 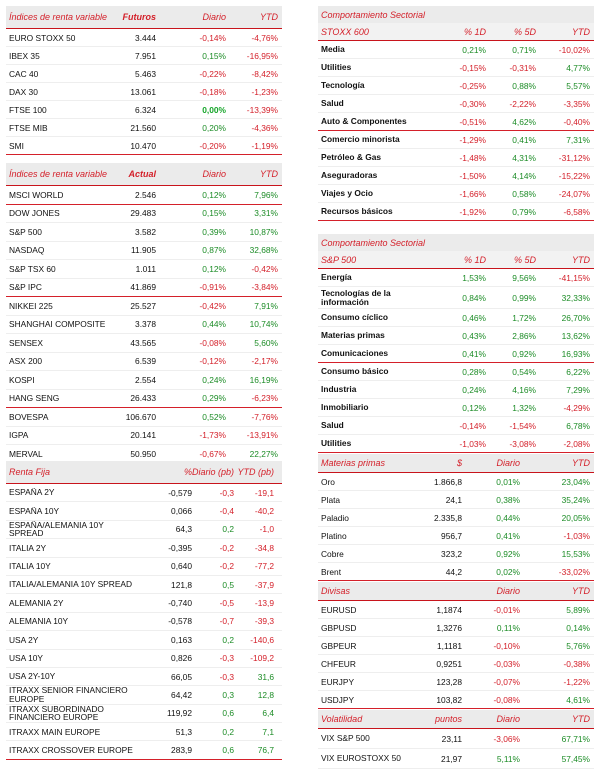 What do you see at coordinates (264, 91) in the screenshot?
I see `row-cell: -1,23%` at bounding box center [264, 91].